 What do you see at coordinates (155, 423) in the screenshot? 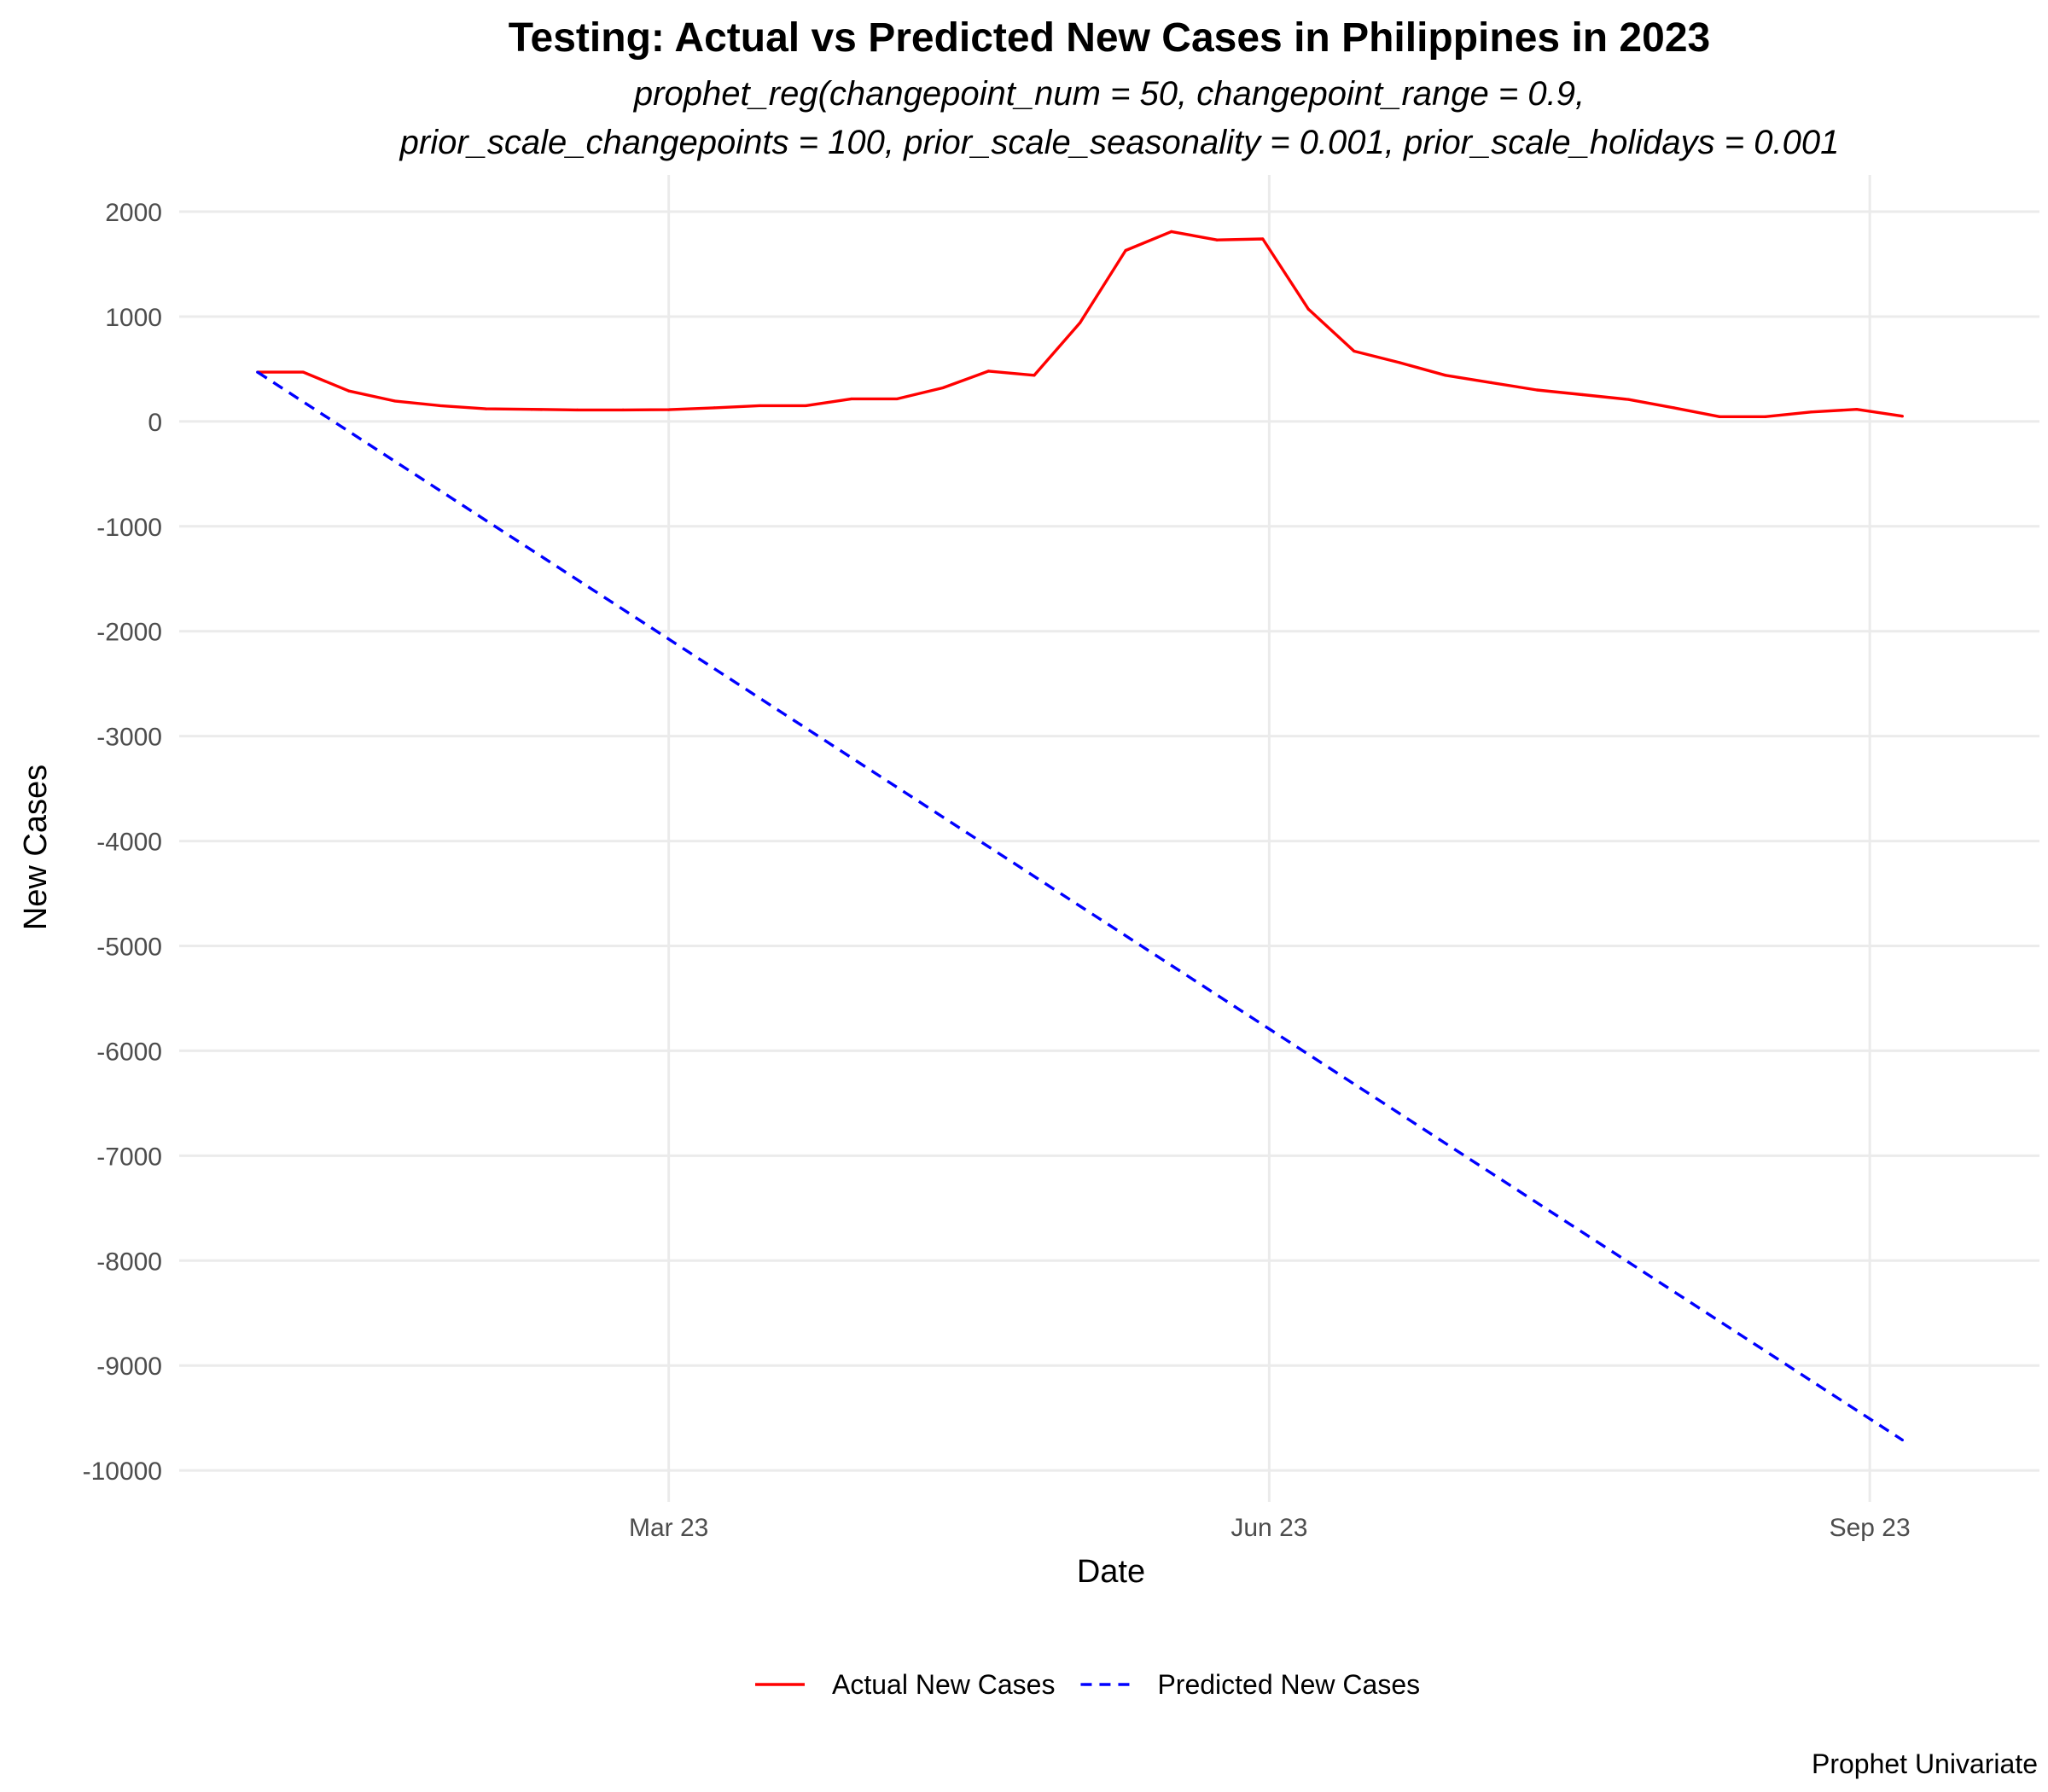
I see `y-tick-label: 0` at bounding box center [155, 423].